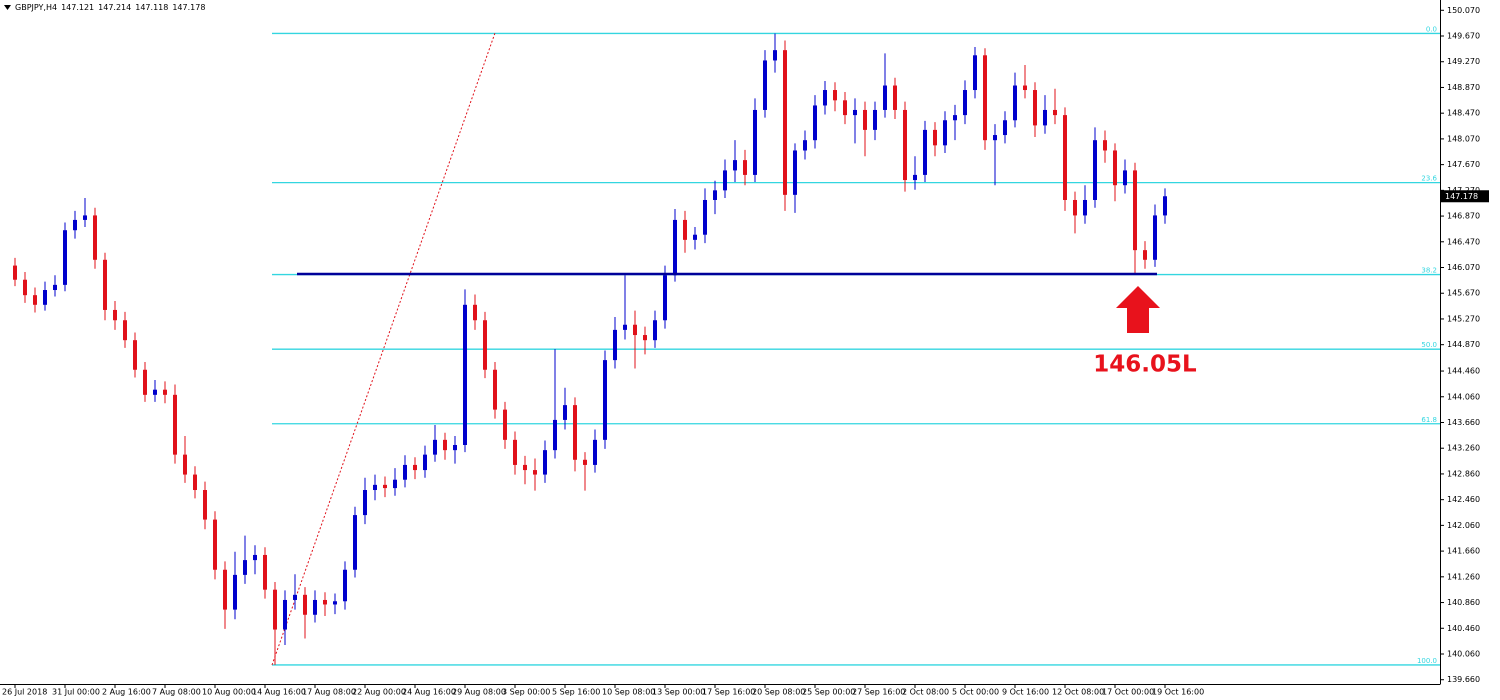  Describe the element at coordinates (1429, 179) in the screenshot. I see `fibonacci-label: 23.6` at that location.